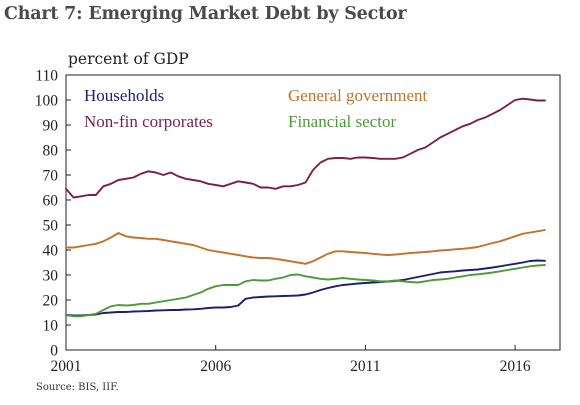  What do you see at coordinates (51, 201) in the screenshot?
I see `y-tick-label: 60` at bounding box center [51, 201].